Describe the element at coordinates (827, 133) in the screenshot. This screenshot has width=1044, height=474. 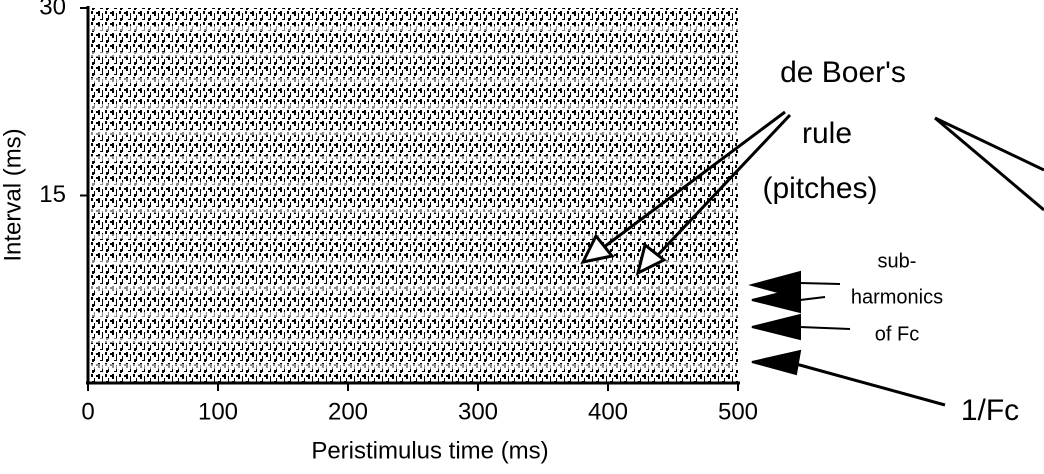
I see `annotation: rule` at that location.